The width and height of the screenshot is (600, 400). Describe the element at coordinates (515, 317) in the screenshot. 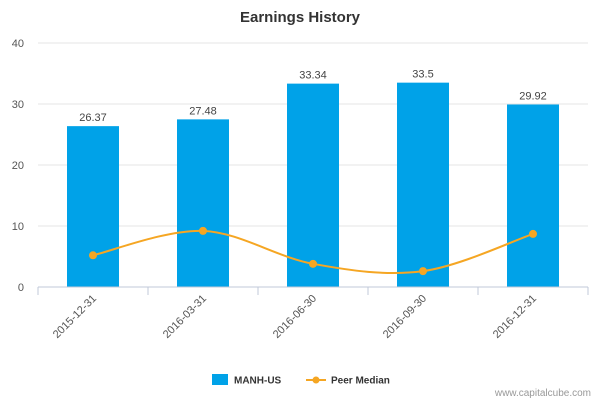

I see `x-tick-label: 2016-12-31` at that location.